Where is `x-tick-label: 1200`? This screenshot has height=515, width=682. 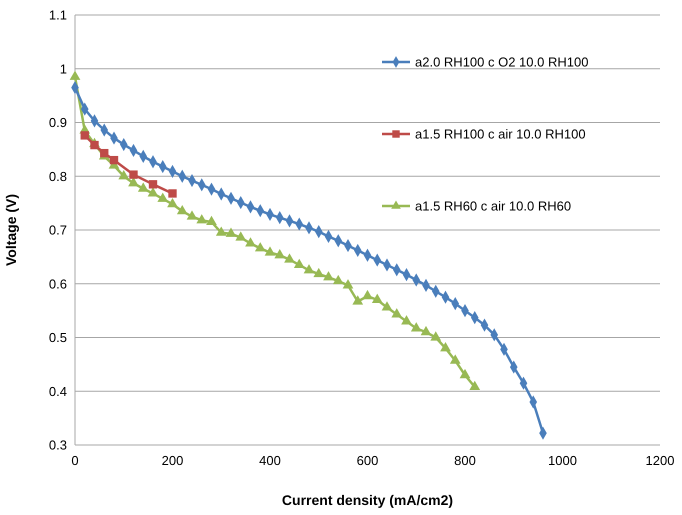 x-tick-label: 1200 is located at coordinates (660, 460).